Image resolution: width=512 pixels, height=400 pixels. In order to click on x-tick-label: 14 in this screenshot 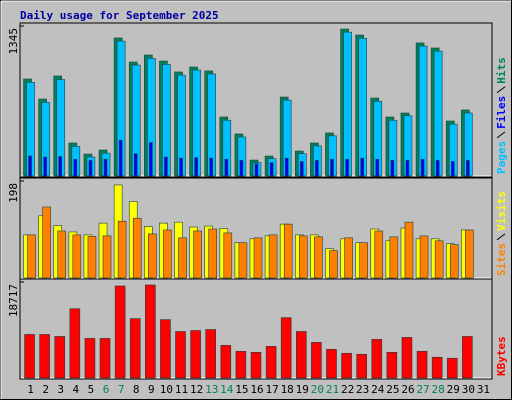, I will do `click(227, 389)`.